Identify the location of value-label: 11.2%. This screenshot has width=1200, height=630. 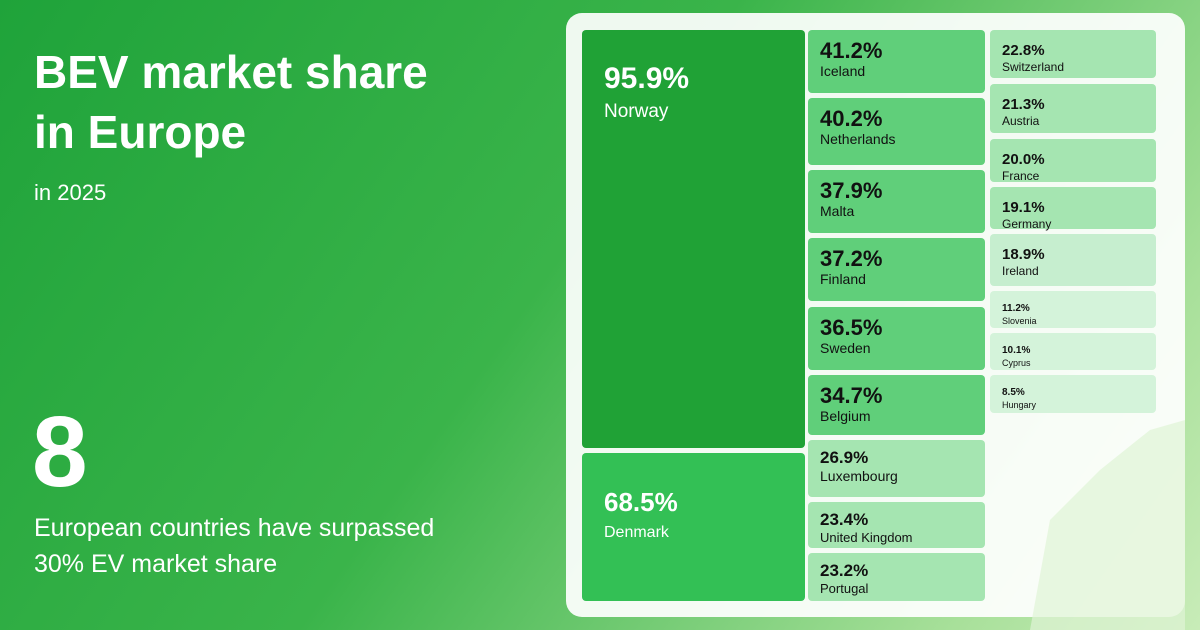
(1016, 308).